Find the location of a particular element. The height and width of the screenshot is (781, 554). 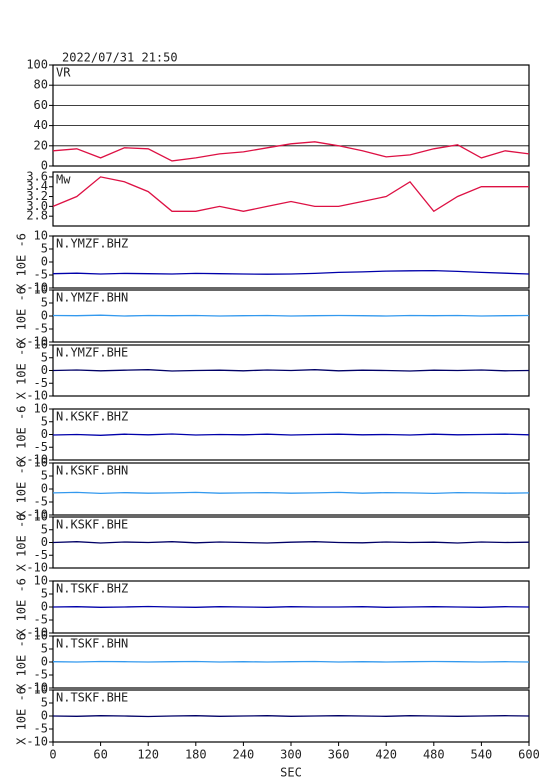

y-tick-label: 40 is located at coordinates (41, 125).